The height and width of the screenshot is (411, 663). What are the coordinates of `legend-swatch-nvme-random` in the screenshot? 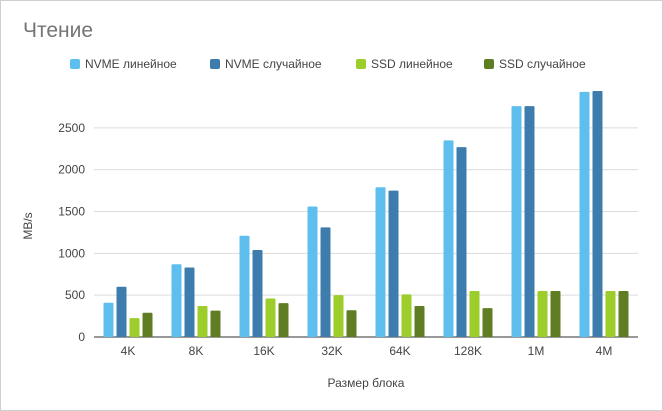 It's located at (215, 64).